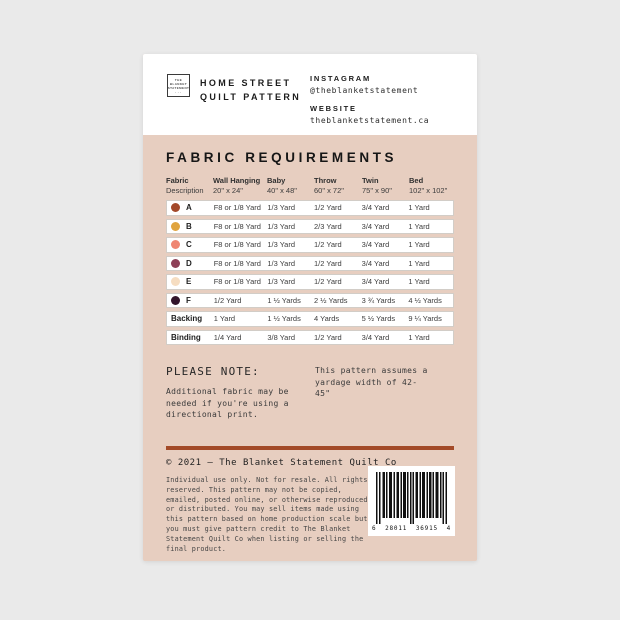  What do you see at coordinates (378, 300) in the screenshot?
I see `yardage-cell: 3 ¾ Yards` at bounding box center [378, 300].